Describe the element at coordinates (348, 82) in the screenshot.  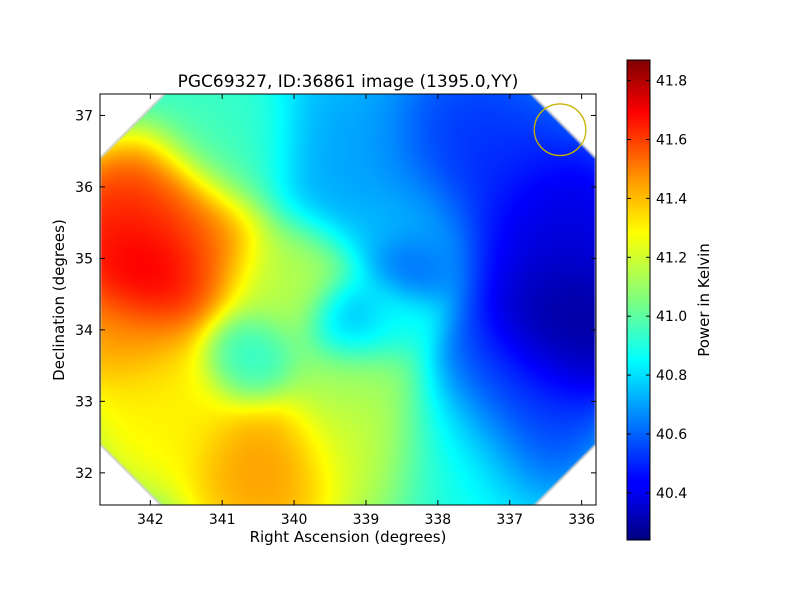
I see `chart-title: PGC69327, ID:36861 image (1395.0,YY)` at that location.